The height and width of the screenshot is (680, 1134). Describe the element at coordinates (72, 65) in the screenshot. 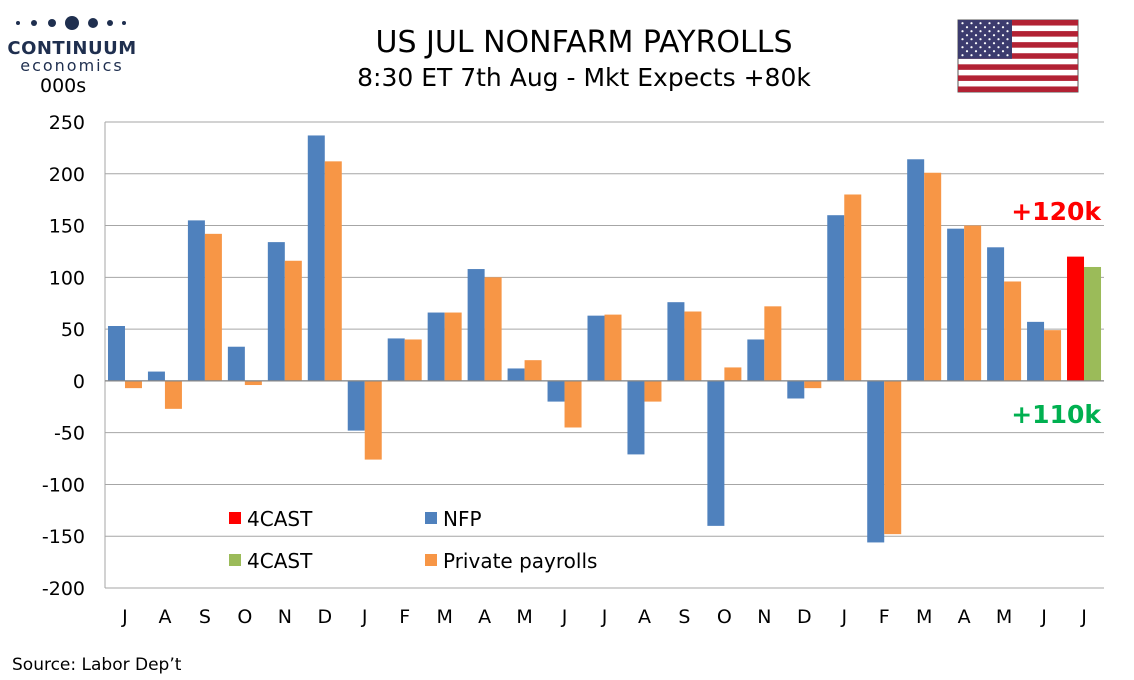

I see `logo-sub: economics` at that location.